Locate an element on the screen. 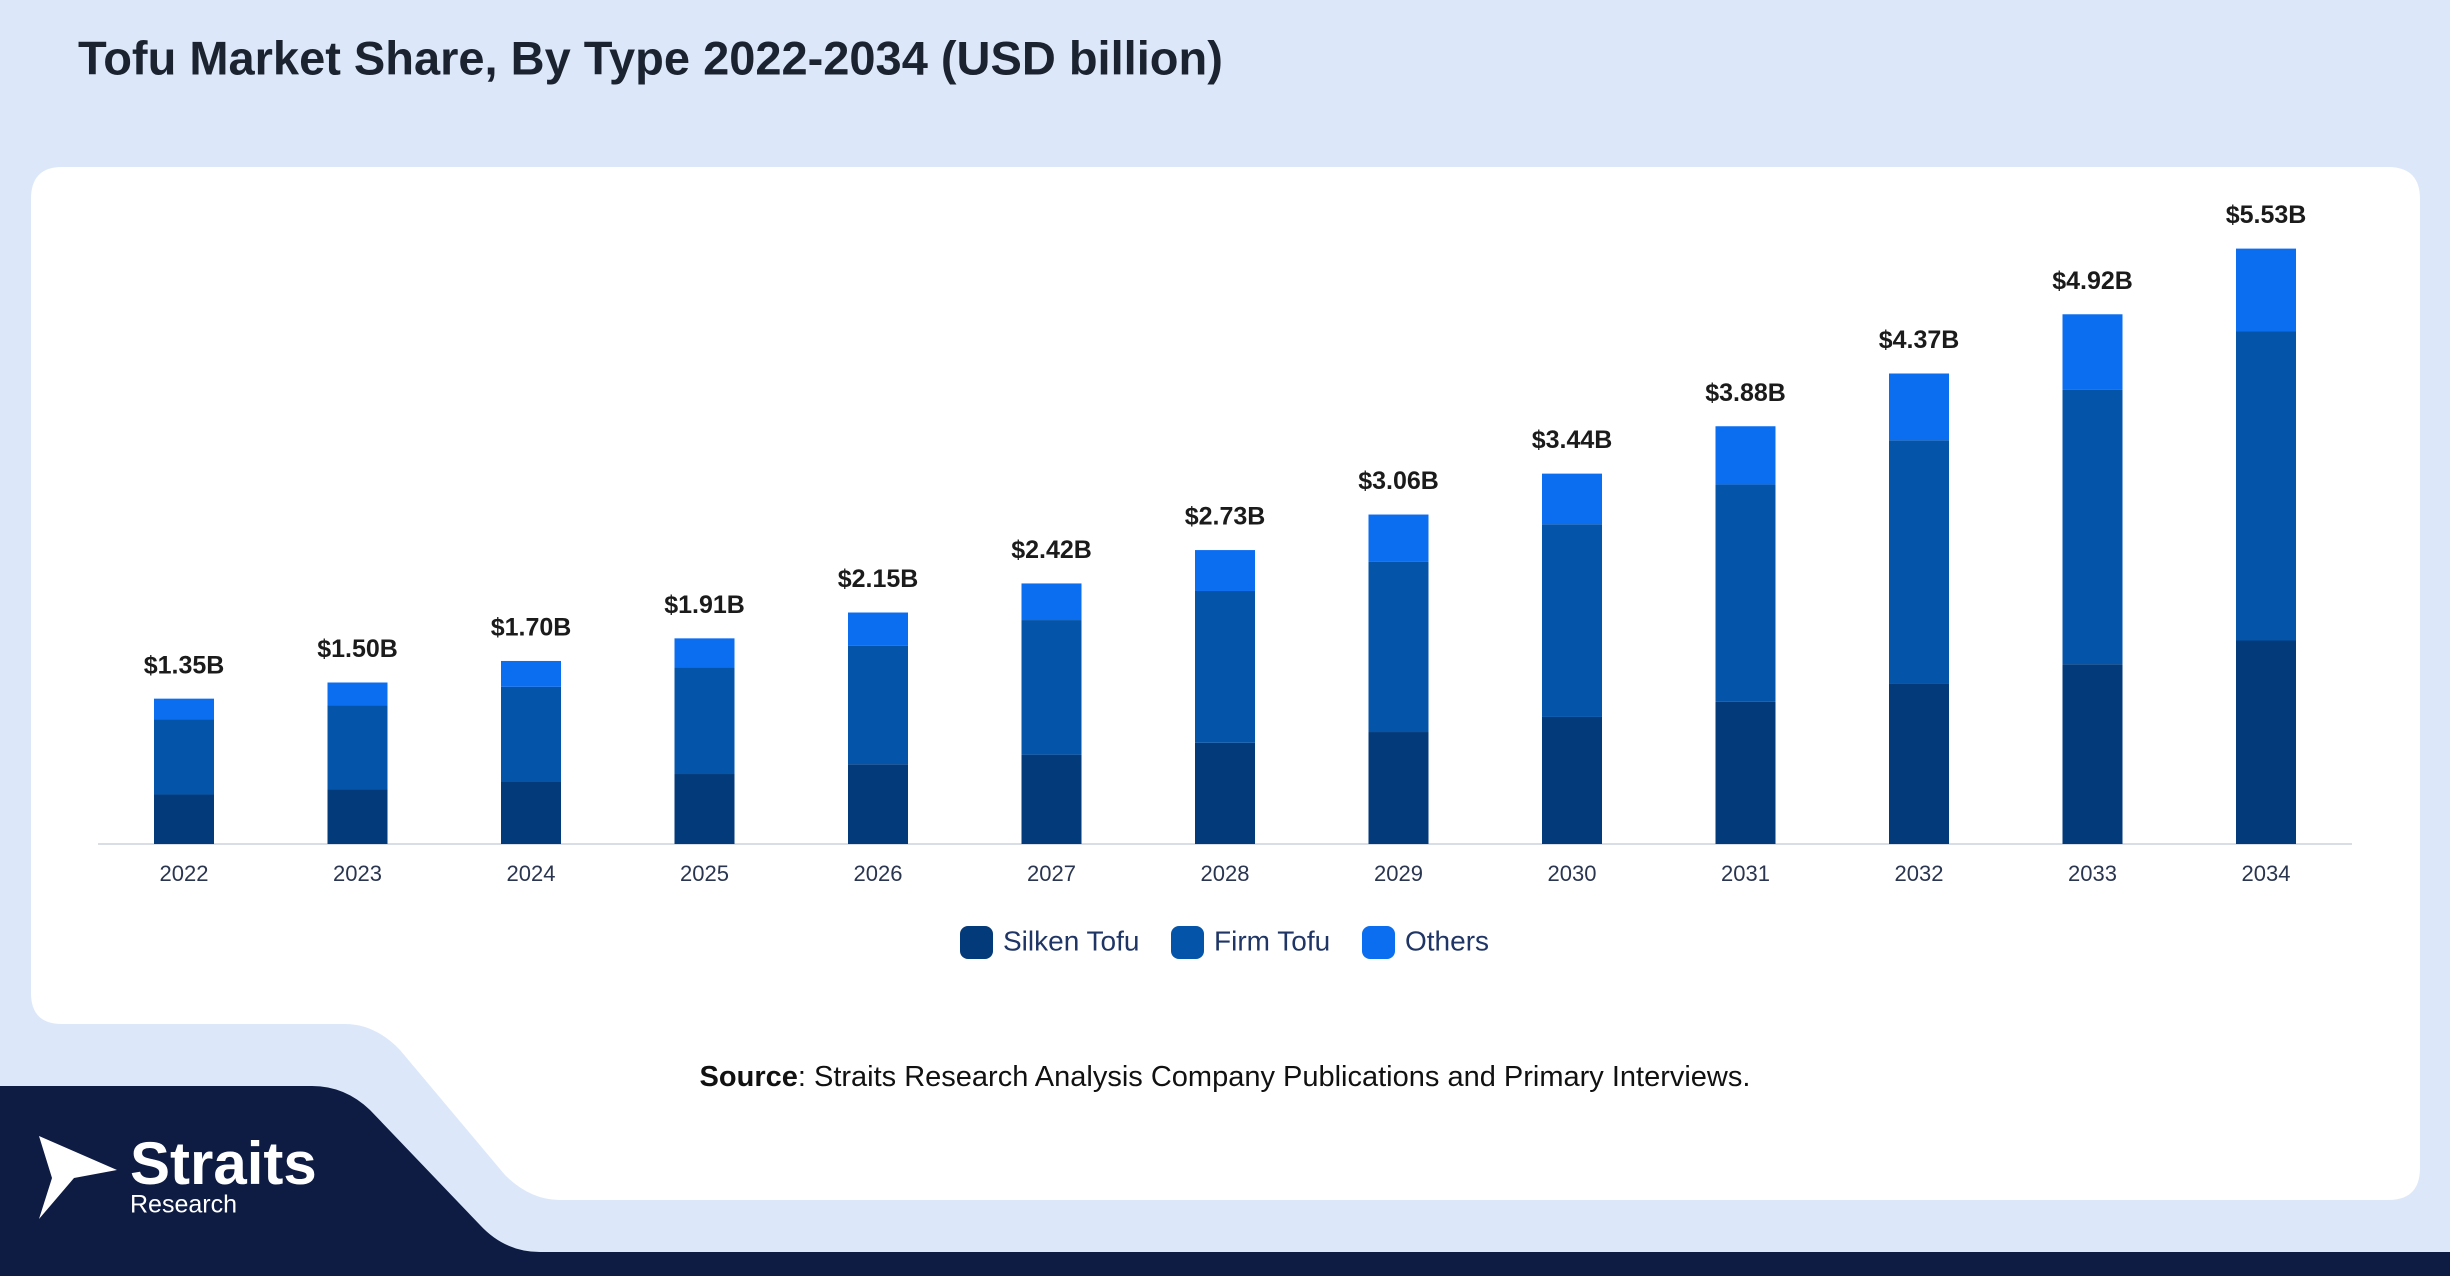  brand-sub: Research is located at coordinates (183, 1205).